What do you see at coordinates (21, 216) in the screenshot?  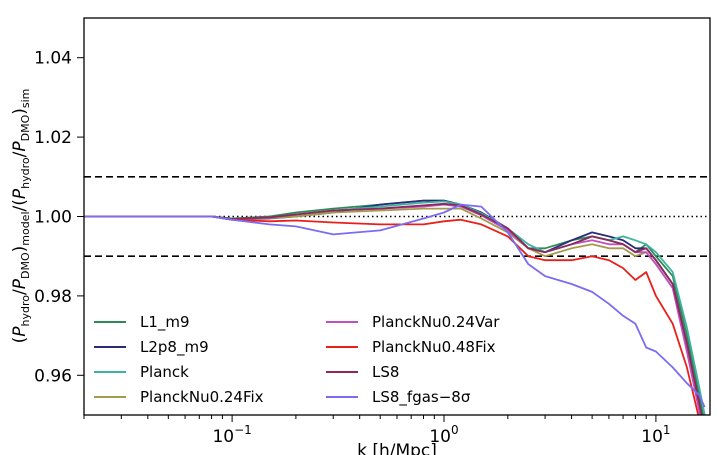 I see `y-axis-label: (Phydro/PDMO)model/(Phydro/PDMO)sim` at bounding box center [21, 216].